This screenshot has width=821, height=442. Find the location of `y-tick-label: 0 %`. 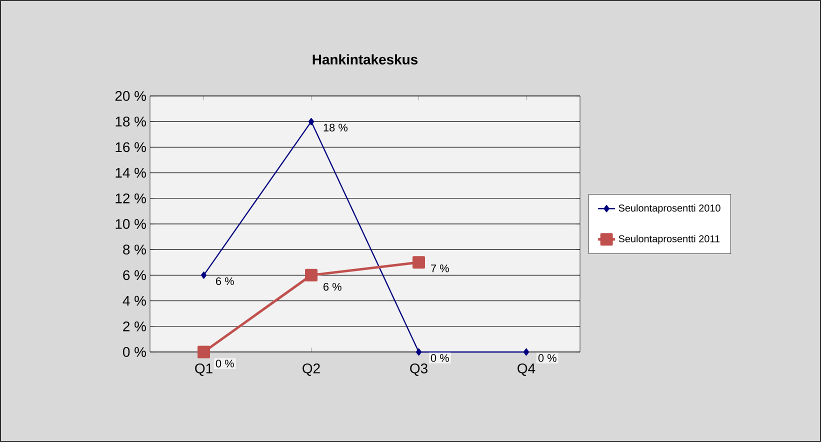

y-tick-label: 0 % is located at coordinates (134, 352).